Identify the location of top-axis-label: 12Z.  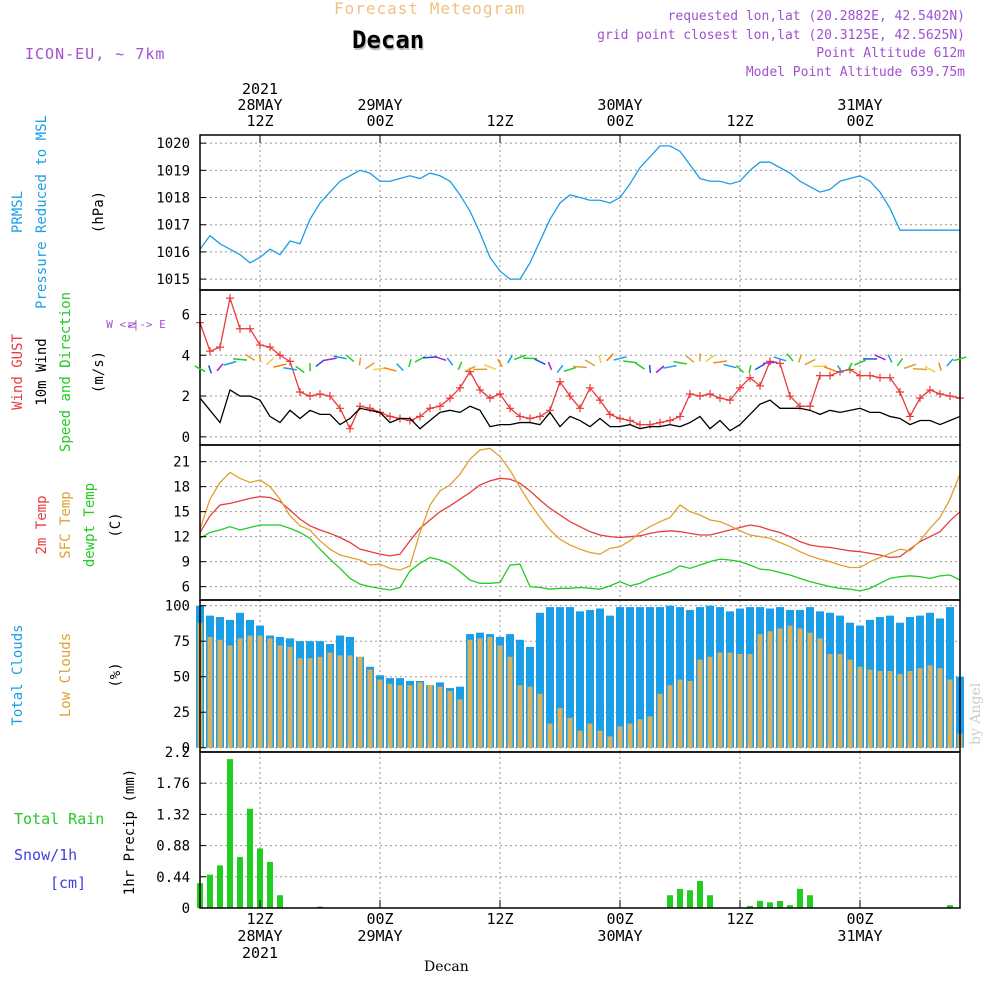
(499, 121).